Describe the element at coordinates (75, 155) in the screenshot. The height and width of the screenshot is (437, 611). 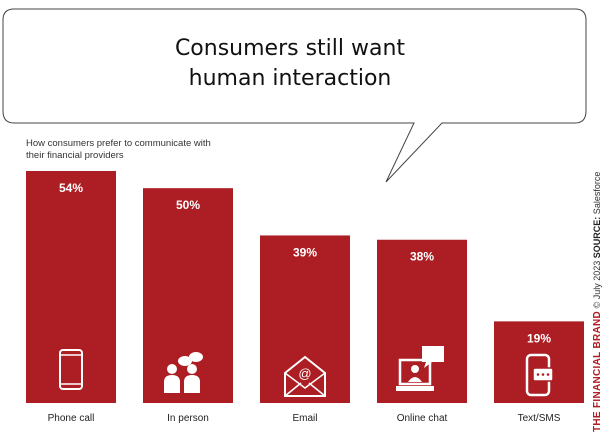
I see `subtitle-line-2: their financial providers` at that location.